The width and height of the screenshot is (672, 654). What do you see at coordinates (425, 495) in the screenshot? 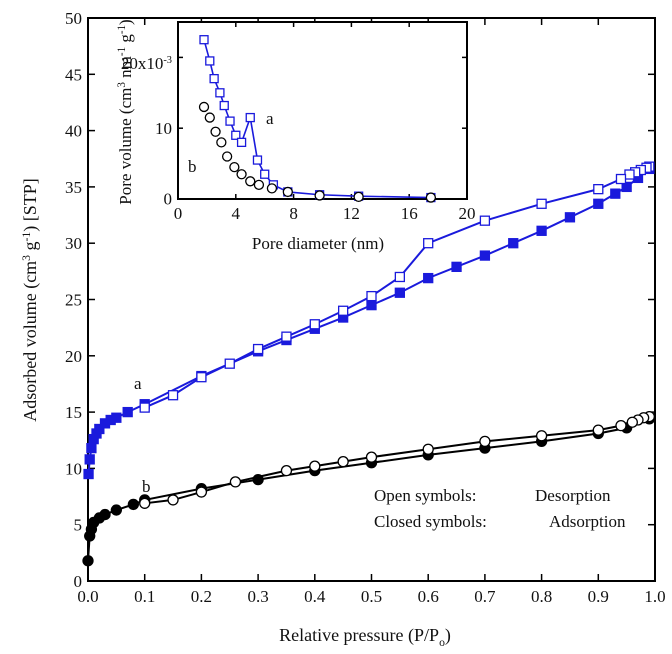
I see `legend-text: Open symbols:` at bounding box center [425, 495].